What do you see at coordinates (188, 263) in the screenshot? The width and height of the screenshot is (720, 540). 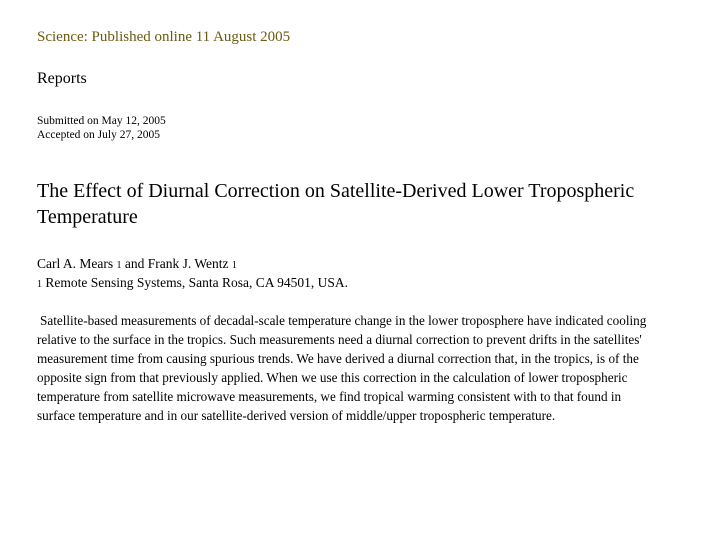 I see `author-name: Frank J. Wentz` at bounding box center [188, 263].